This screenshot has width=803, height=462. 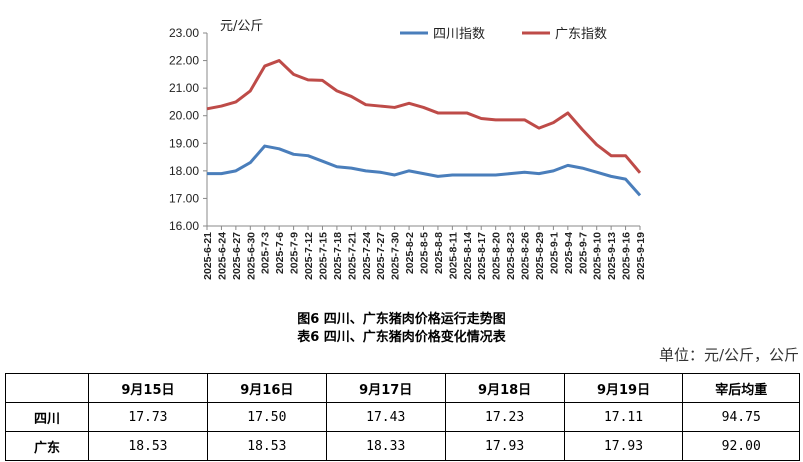 What do you see at coordinates (266, 388) in the screenshot?
I see `header-cell: 9月16日` at bounding box center [266, 388].